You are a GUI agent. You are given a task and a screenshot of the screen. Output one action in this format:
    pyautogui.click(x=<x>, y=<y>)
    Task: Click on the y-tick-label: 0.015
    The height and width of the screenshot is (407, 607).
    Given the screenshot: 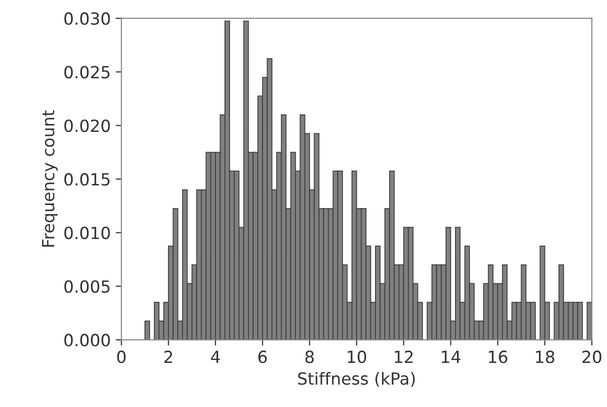 What is the action you would take?
    pyautogui.click(x=87, y=179)
    